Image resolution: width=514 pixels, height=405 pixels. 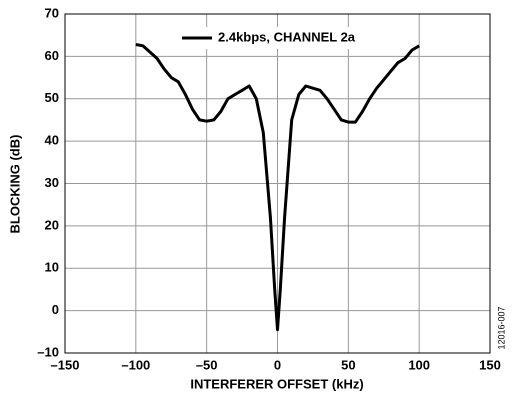 What do you see at coordinates (52, 182) in the screenshot?
I see `y-tick-label: 30` at bounding box center [52, 182].